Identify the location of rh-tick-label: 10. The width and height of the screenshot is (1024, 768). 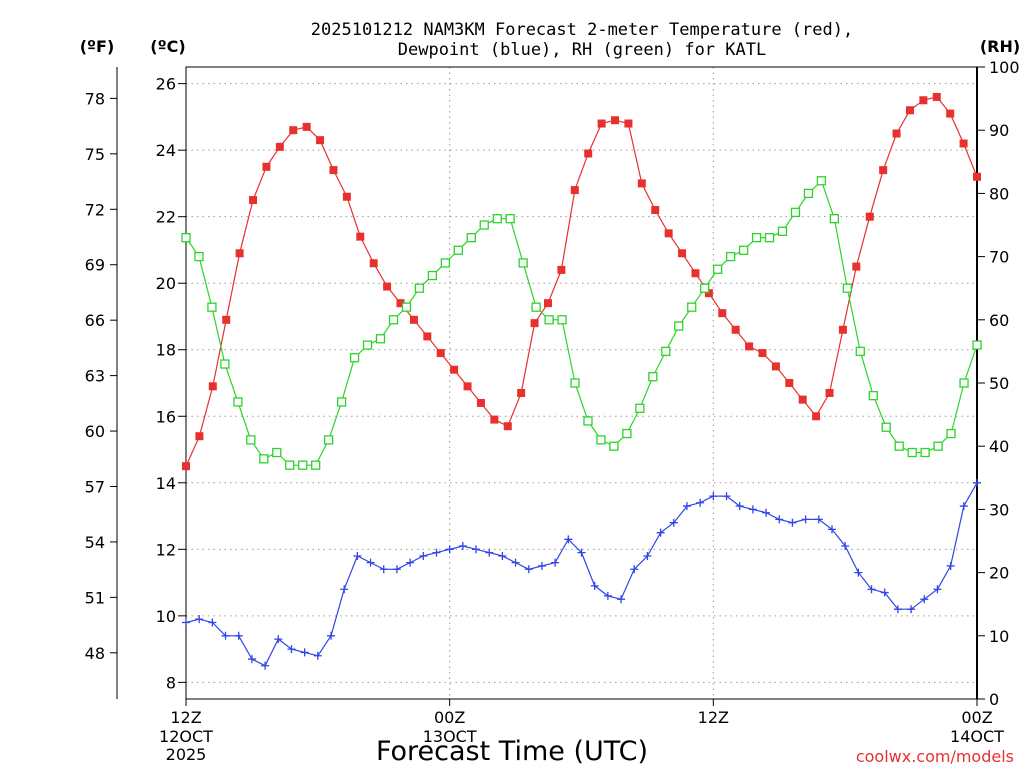
(999, 636).